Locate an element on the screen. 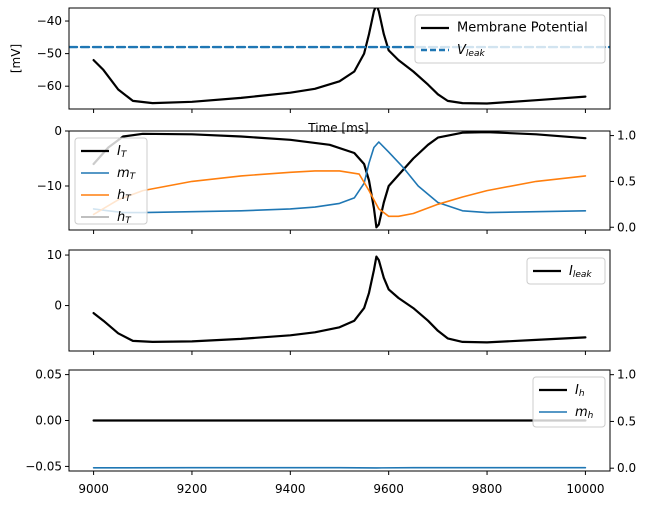 The height and width of the screenshot is (505, 652). series-line-h-t is located at coordinates (339, 194).